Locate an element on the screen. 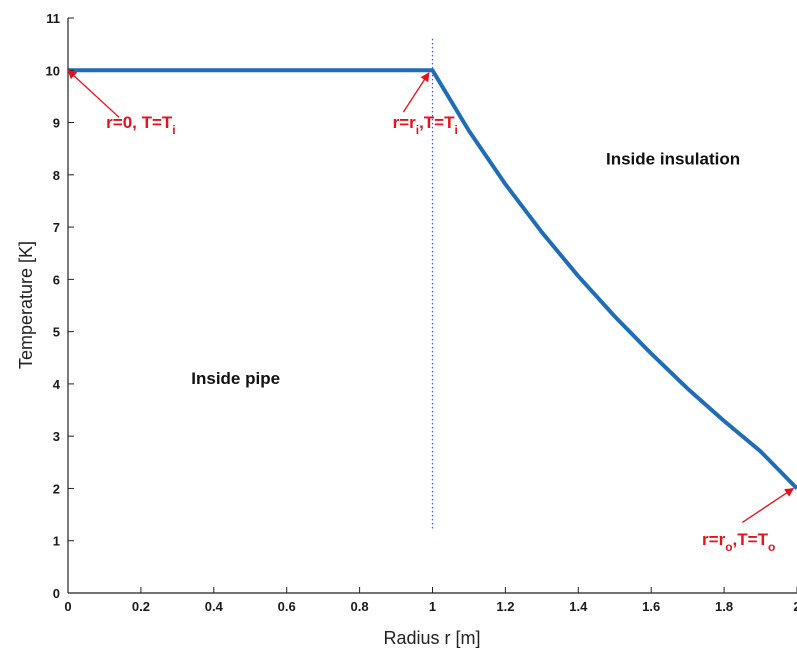  y-tick-label: 8 is located at coordinates (56, 175).